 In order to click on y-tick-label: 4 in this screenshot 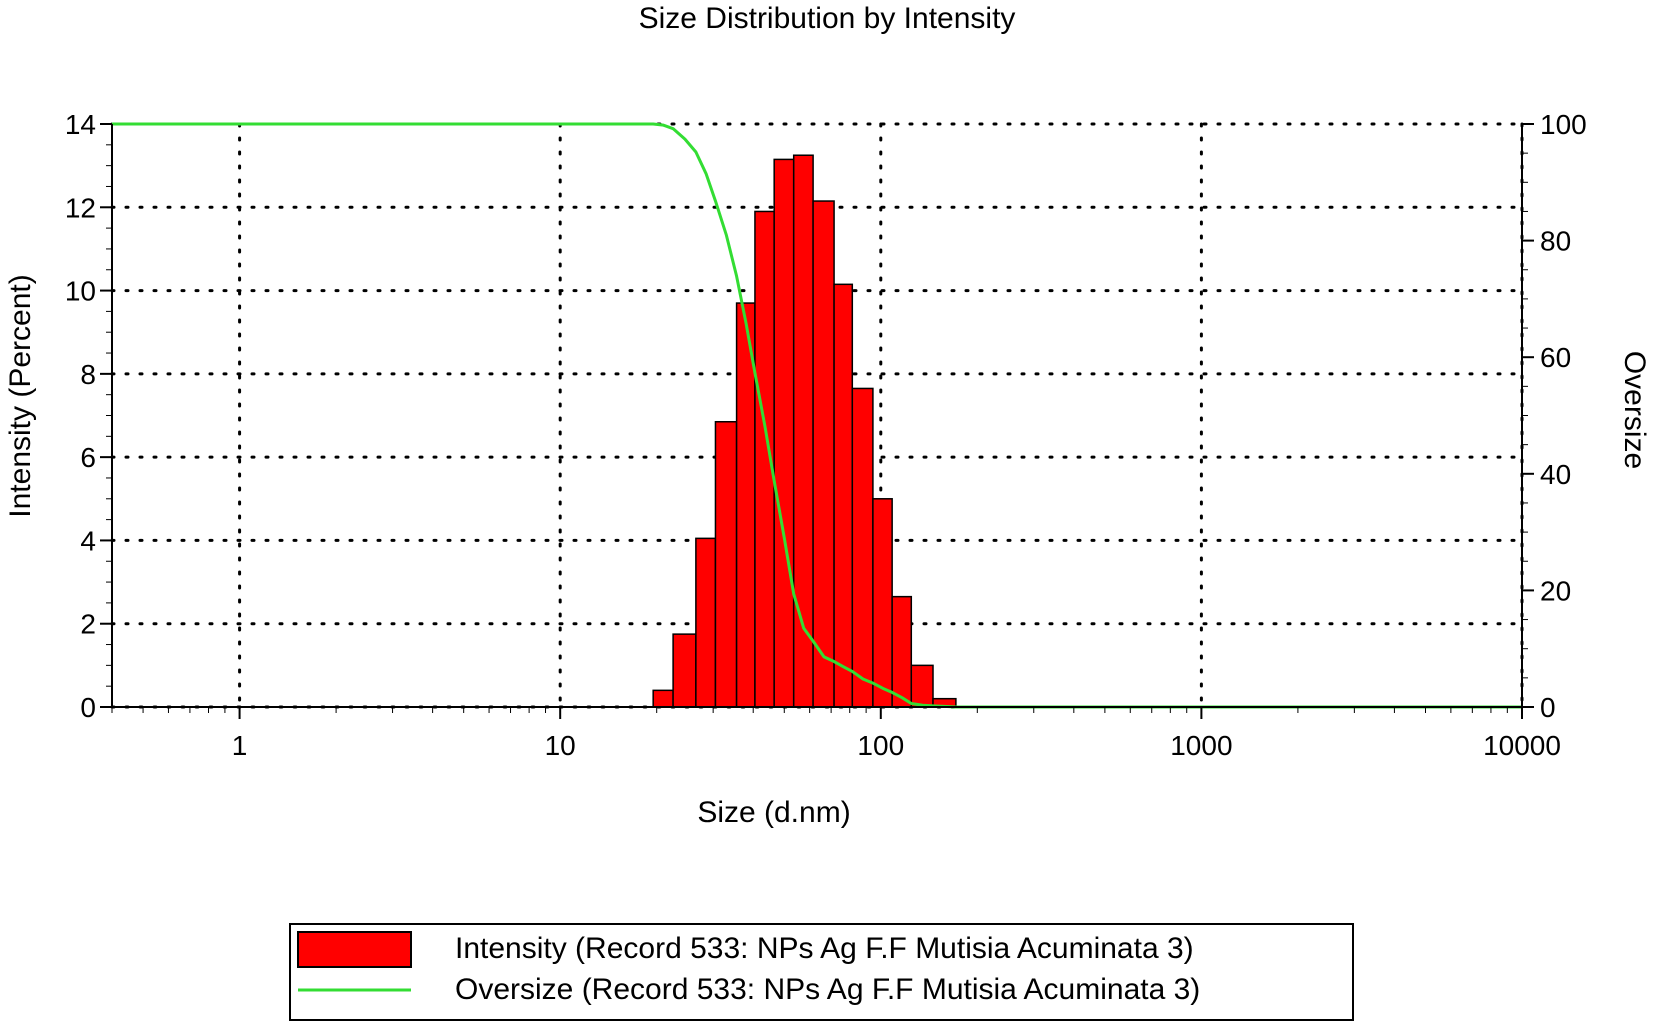, I will do `click(88, 540)`.